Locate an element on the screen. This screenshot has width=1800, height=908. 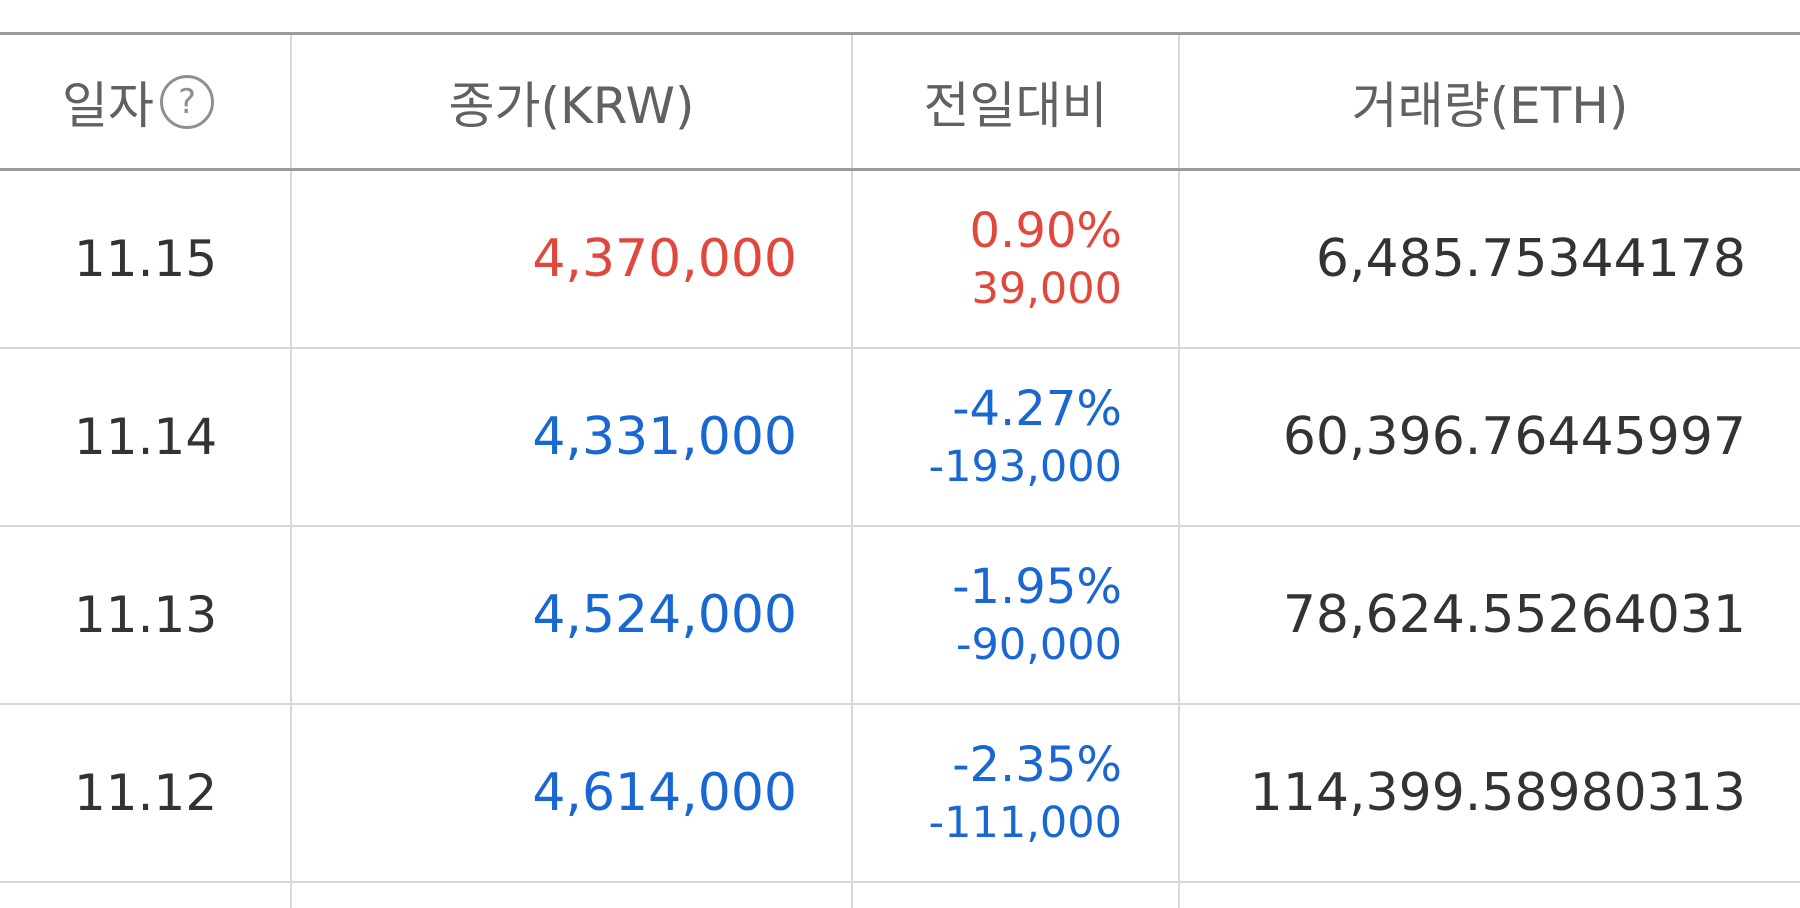
close-price-cell: 4,370,000 is located at coordinates (572, 259).